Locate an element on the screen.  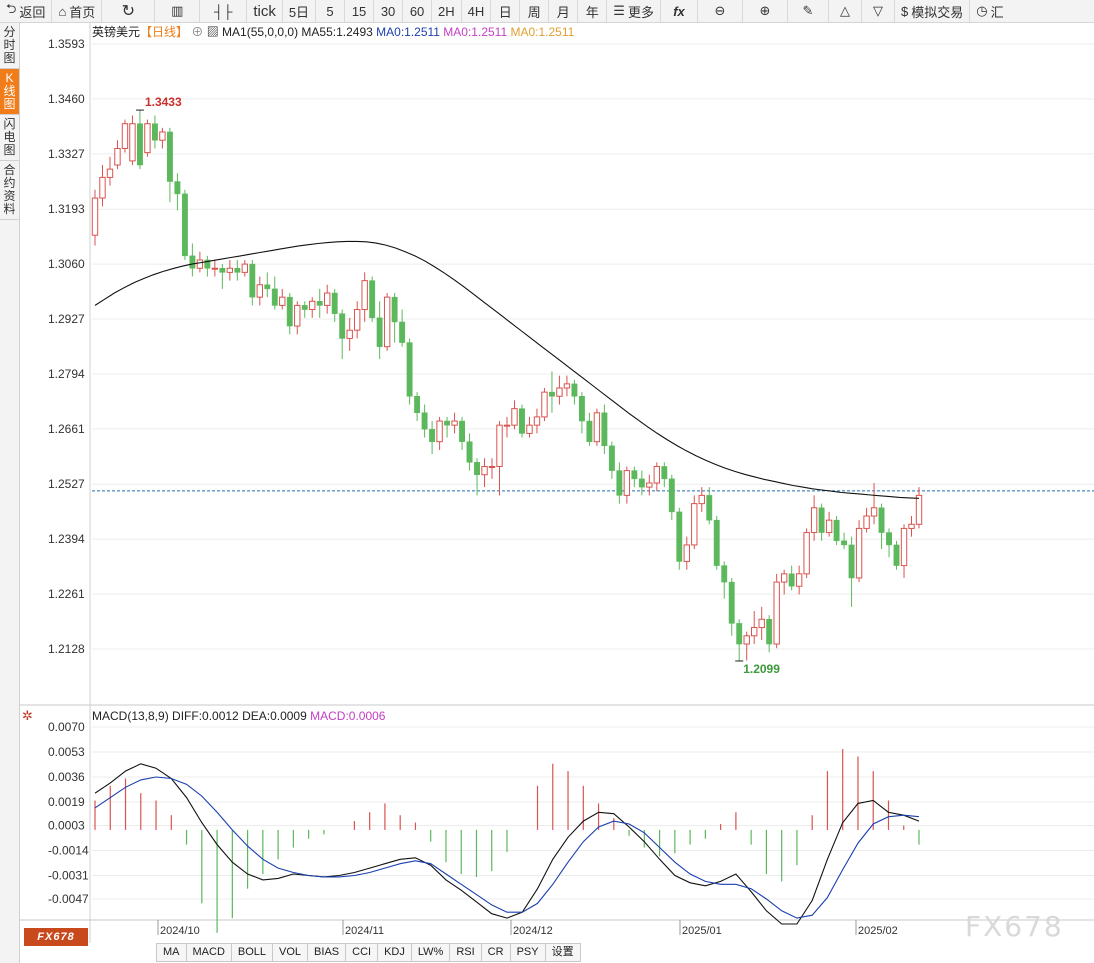
zoom-in-button: ⊕ is located at coordinates (765, 11).